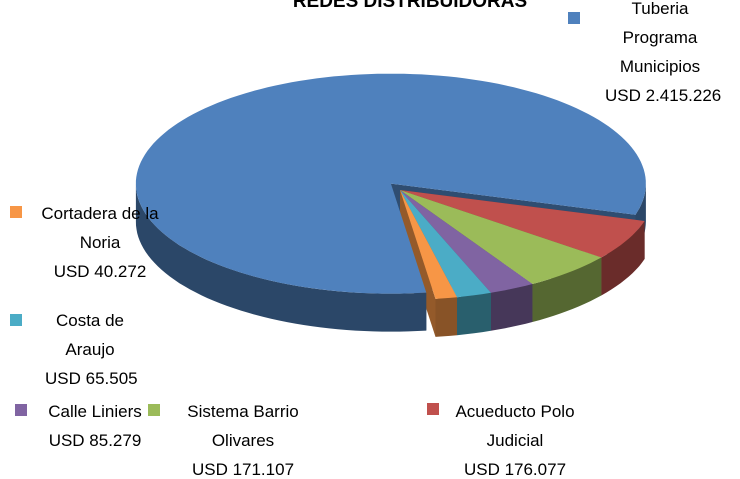 This screenshot has width=740, height=479. What do you see at coordinates (100, 228) in the screenshot?
I see `category-label: Cortadera de la Noria` at bounding box center [100, 228].